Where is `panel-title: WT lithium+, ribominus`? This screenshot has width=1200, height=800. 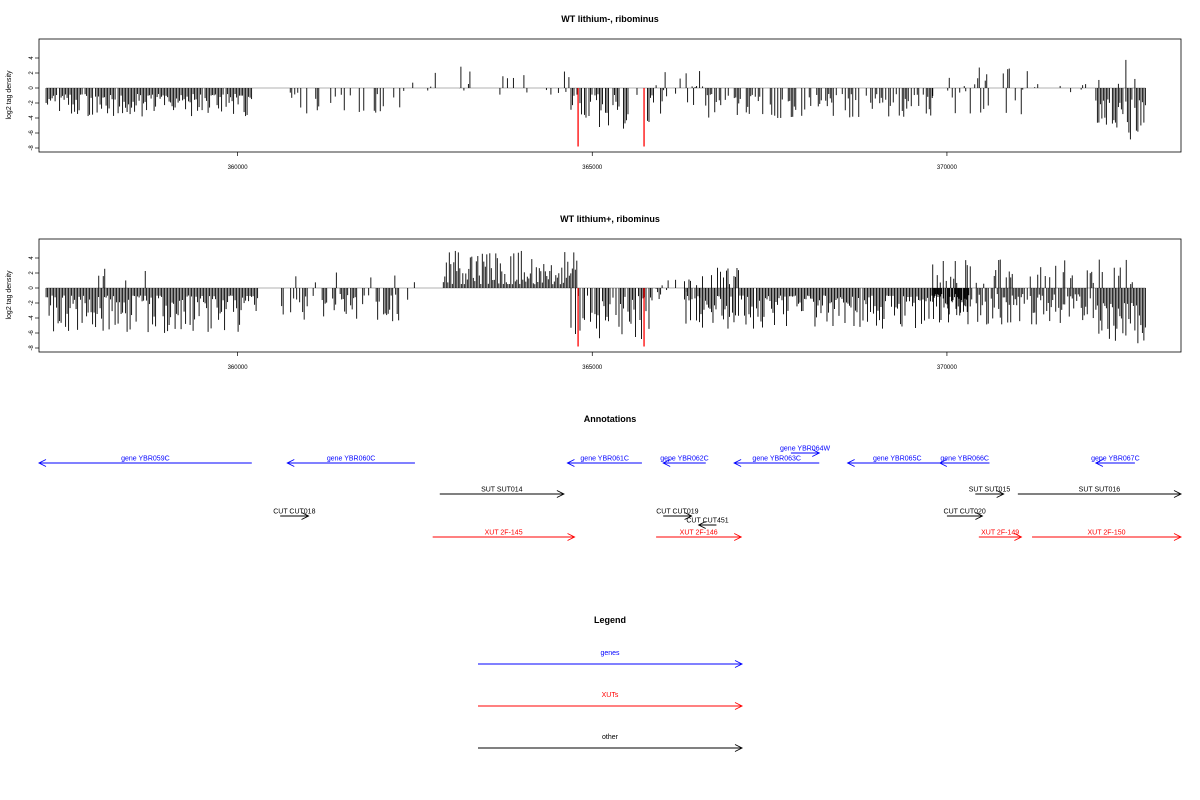 panel-title: WT lithium+, ribominus is located at coordinates (610, 219).